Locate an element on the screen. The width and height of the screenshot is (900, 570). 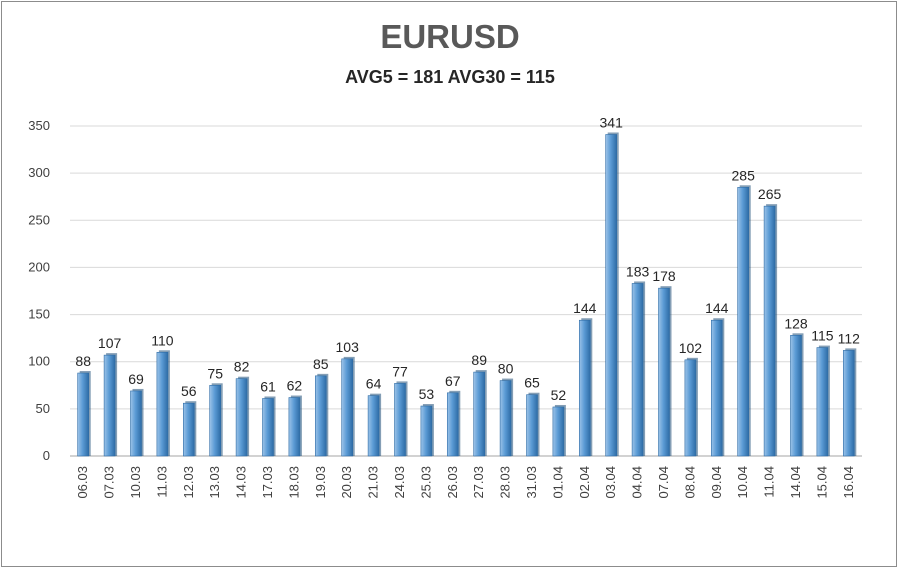
x-tick-label: 31.03 is located at coordinates (531, 482).